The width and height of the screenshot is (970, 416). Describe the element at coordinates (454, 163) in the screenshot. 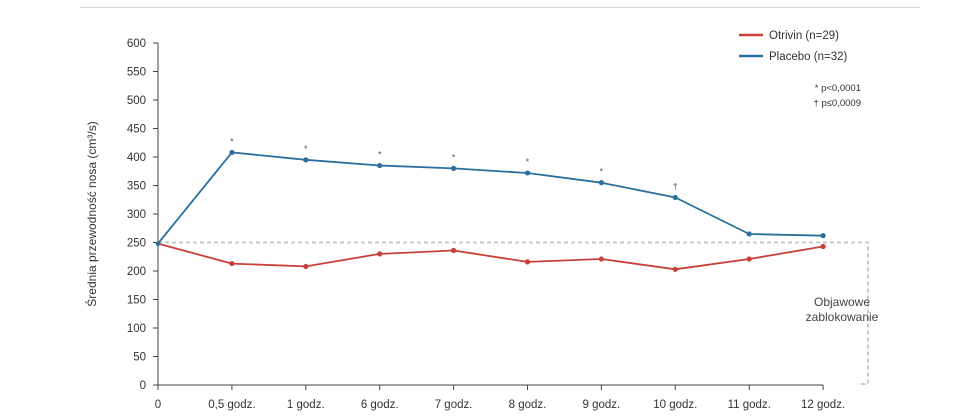

I see `significance-markers: * * * * * * †` at that location.